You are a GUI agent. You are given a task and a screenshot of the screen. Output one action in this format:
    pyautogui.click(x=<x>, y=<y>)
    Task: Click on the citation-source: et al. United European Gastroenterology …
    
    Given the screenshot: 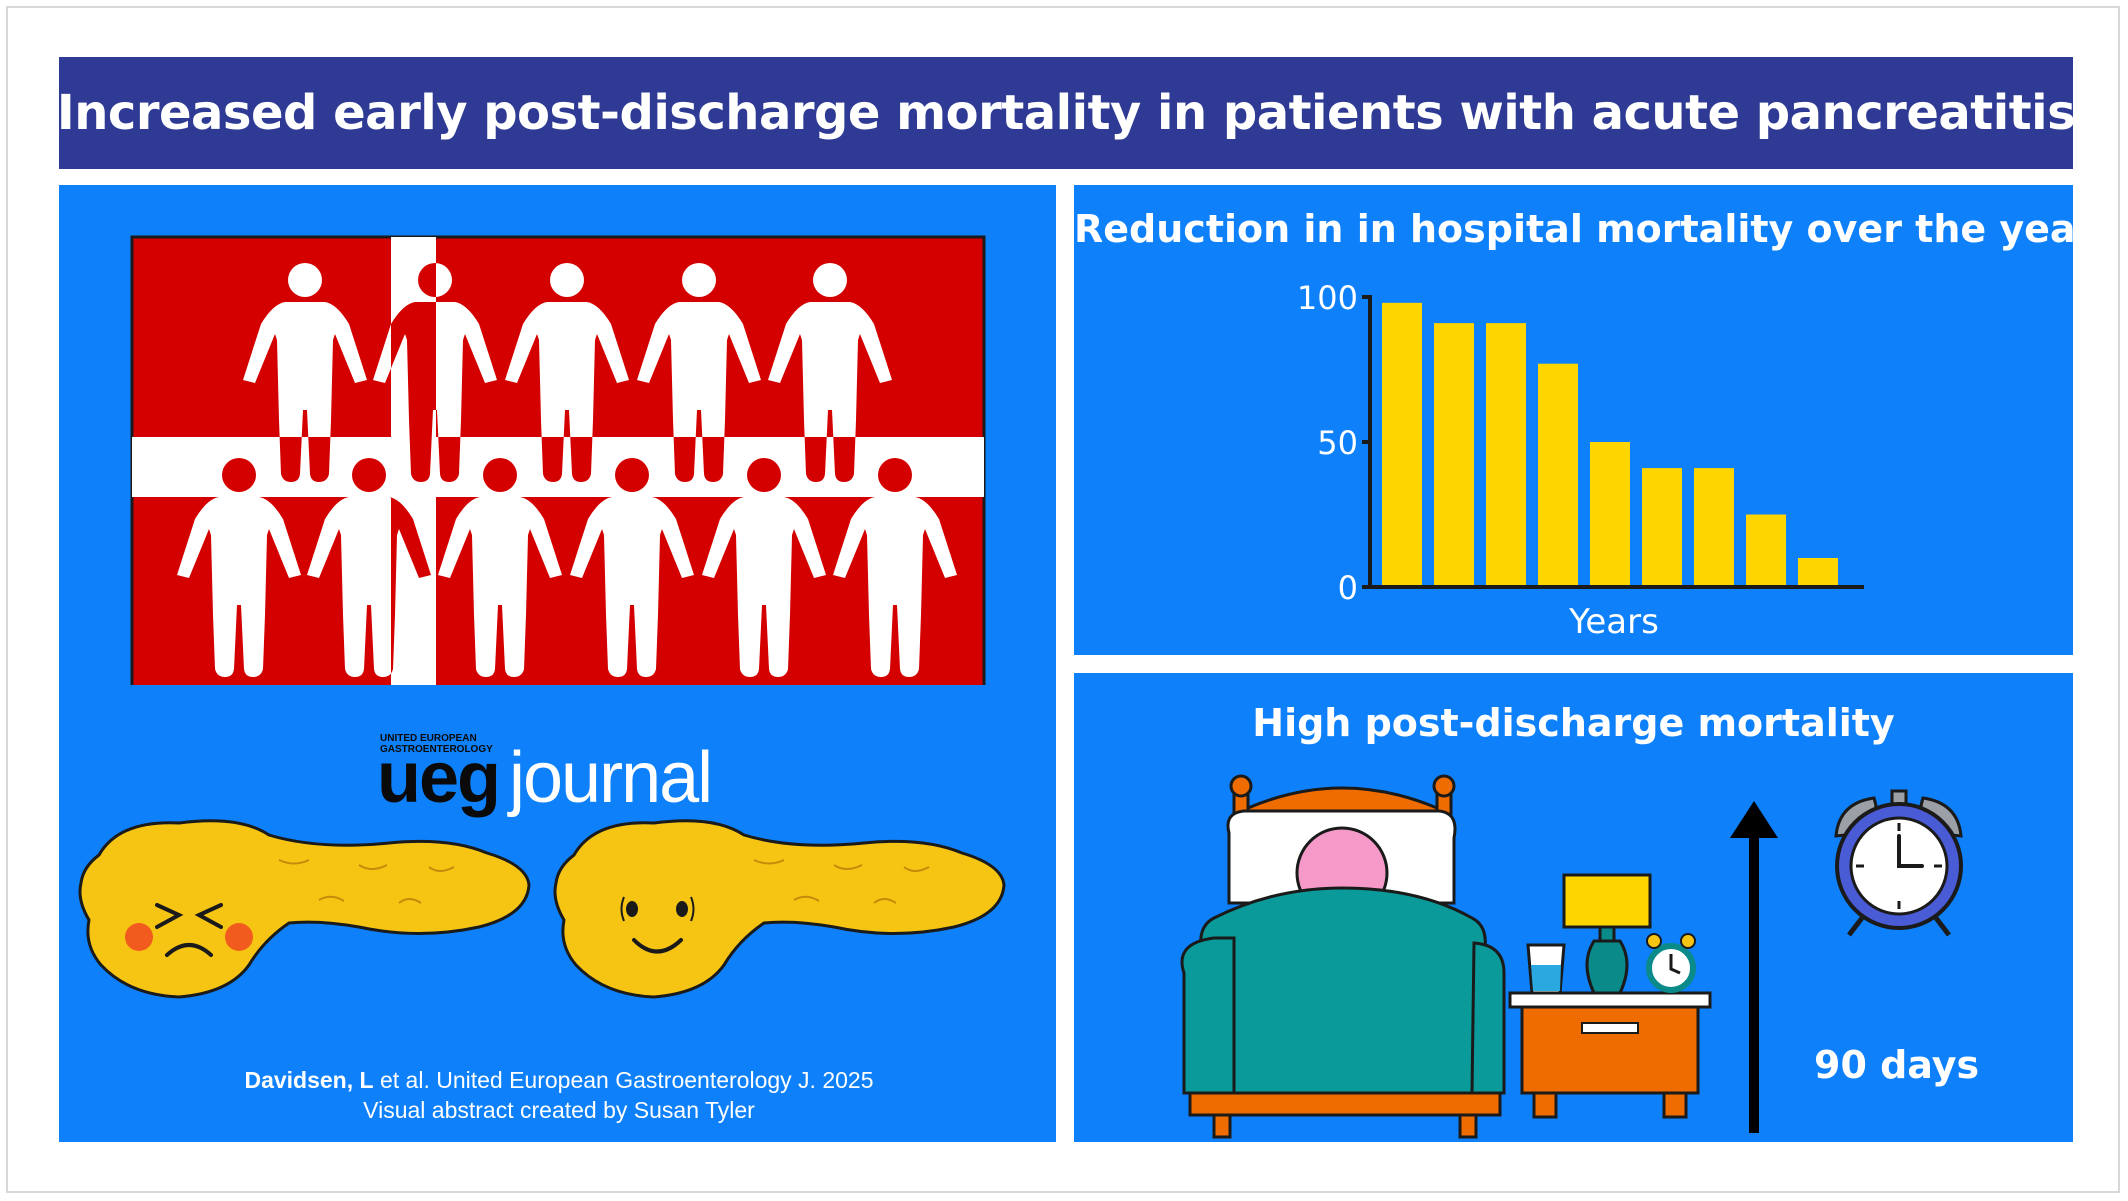 What is the action you would take?
    pyautogui.click(x=623, y=1080)
    